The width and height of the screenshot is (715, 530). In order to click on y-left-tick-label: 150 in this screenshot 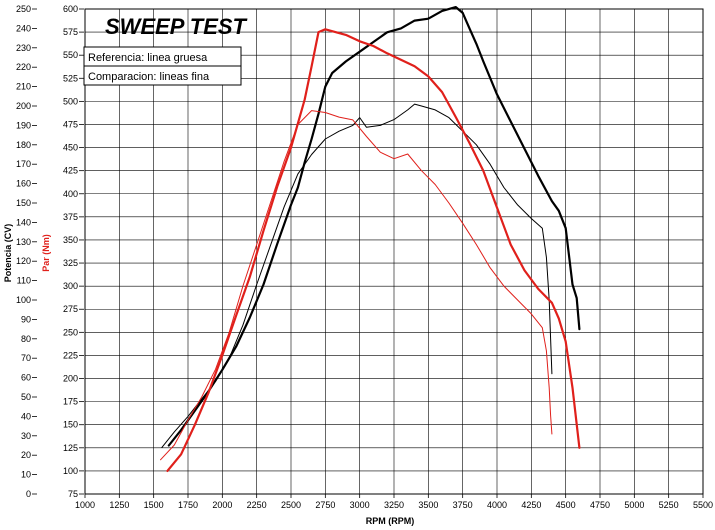, I will do `click(23, 203)`.